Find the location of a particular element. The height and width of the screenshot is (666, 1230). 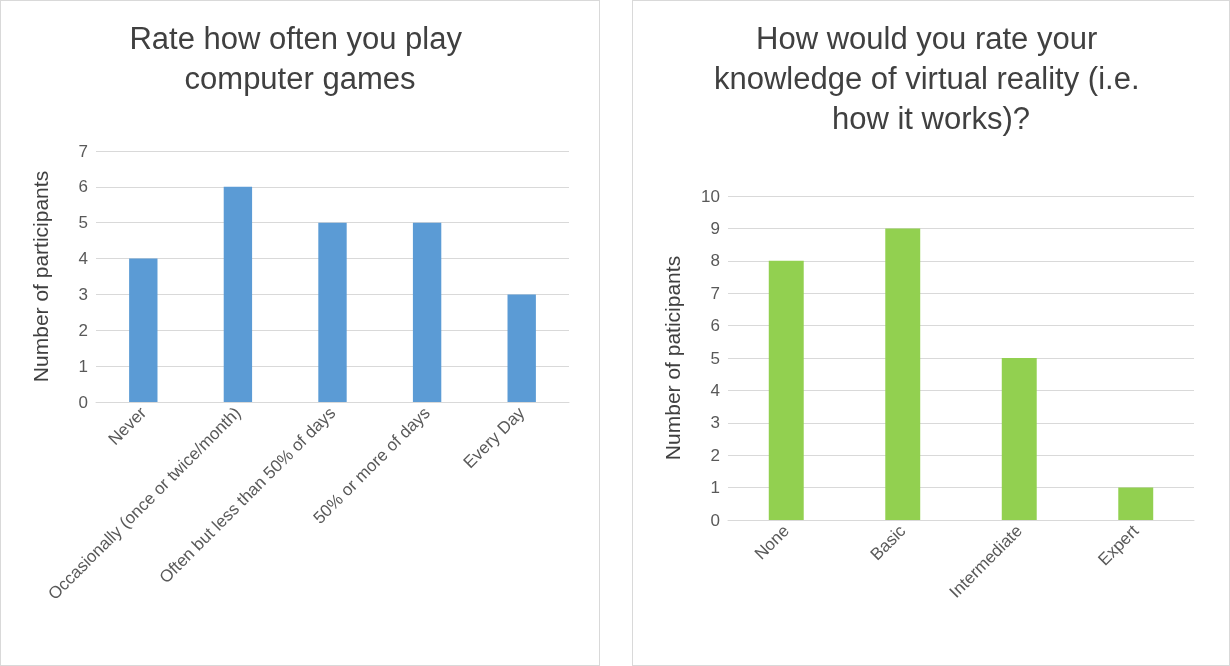

y-tick-label: 8 is located at coordinates (715, 261).